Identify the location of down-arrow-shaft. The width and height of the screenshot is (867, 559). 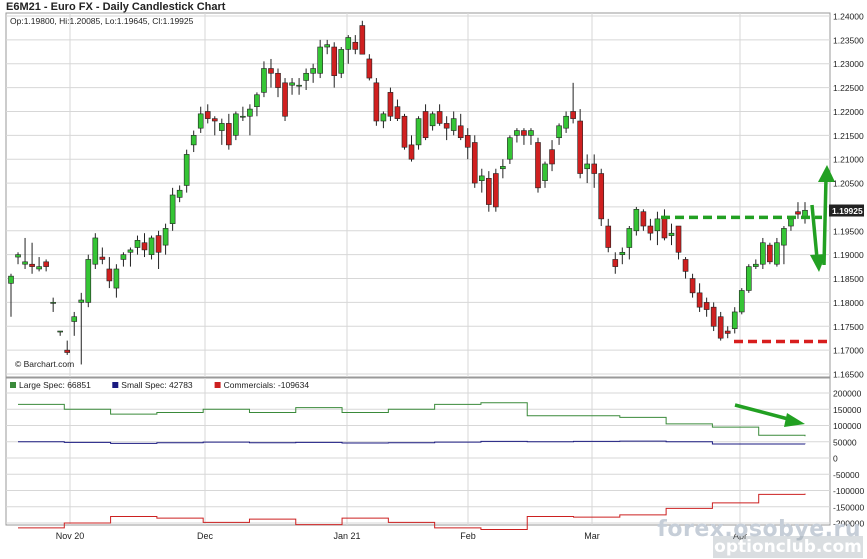
(814, 231).